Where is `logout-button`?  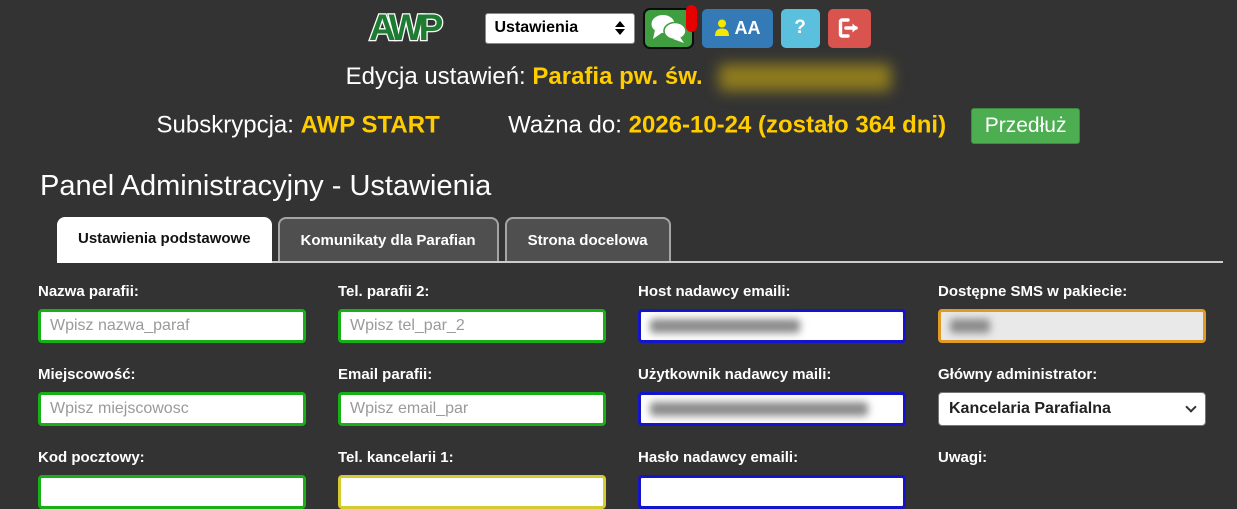 logout-button is located at coordinates (849, 28).